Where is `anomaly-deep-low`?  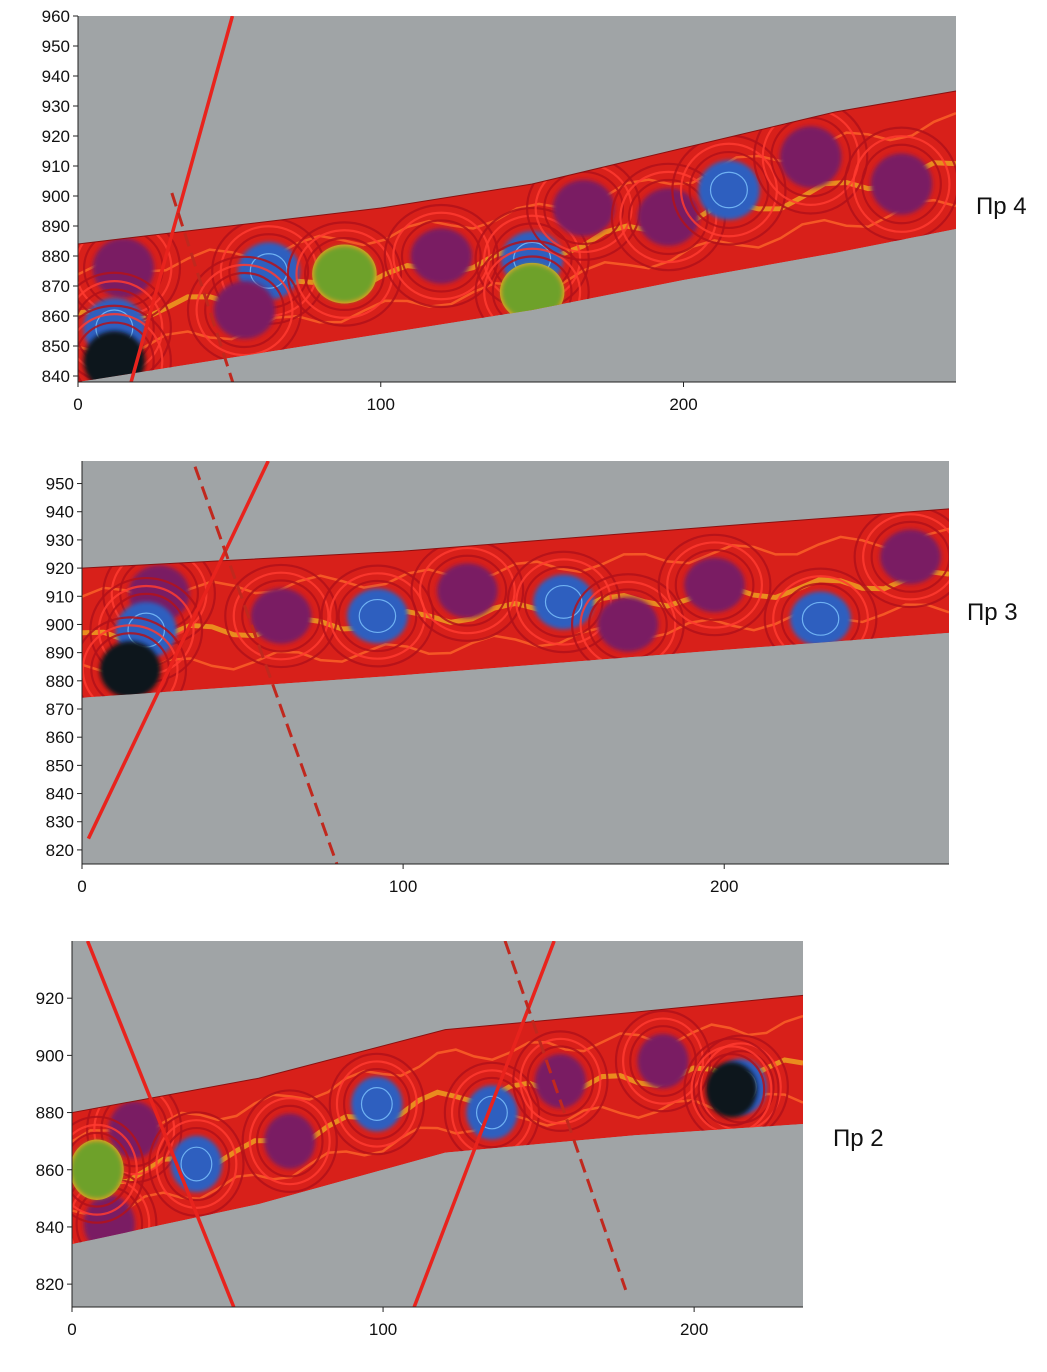 anomaly-deep-low is located at coordinates (731, 1089).